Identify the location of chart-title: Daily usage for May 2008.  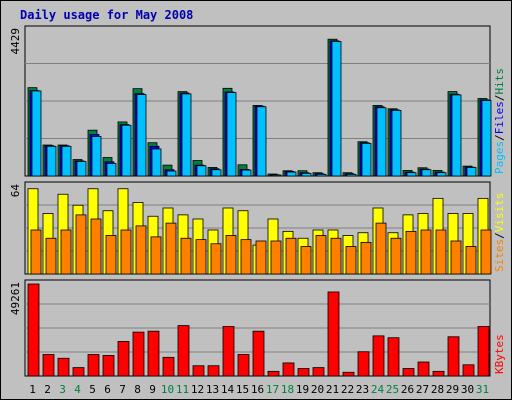
(107, 15).